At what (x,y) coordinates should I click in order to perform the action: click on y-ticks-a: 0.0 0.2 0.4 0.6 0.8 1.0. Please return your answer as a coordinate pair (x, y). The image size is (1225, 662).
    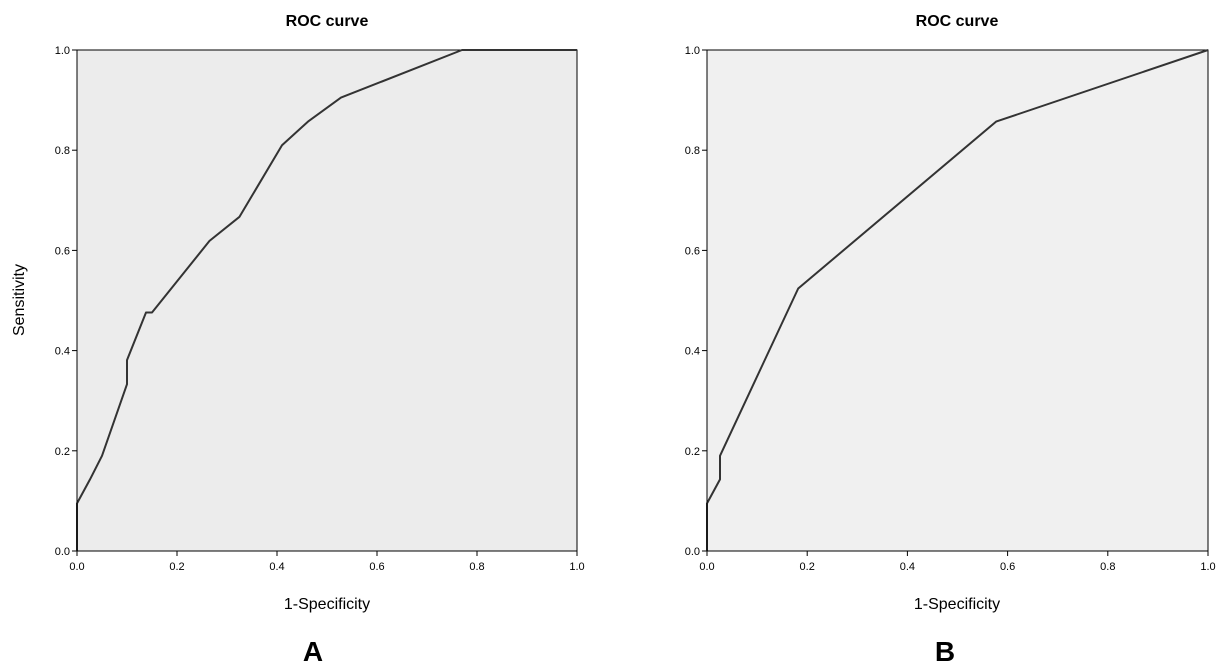
    Looking at the image, I should click on (66, 301).